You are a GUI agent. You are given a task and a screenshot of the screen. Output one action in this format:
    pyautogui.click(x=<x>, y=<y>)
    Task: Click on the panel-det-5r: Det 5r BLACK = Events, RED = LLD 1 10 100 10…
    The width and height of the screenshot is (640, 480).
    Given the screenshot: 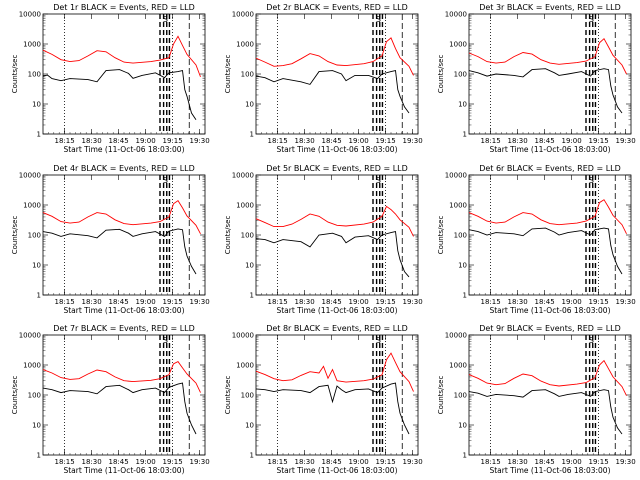 What is the action you would take?
    pyautogui.click(x=323, y=239)
    